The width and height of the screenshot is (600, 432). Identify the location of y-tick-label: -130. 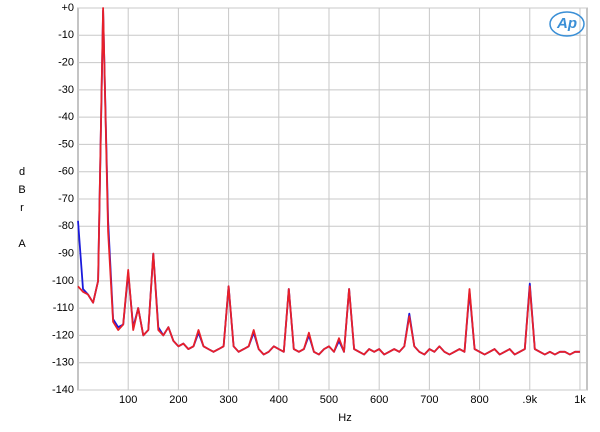
(63, 363).